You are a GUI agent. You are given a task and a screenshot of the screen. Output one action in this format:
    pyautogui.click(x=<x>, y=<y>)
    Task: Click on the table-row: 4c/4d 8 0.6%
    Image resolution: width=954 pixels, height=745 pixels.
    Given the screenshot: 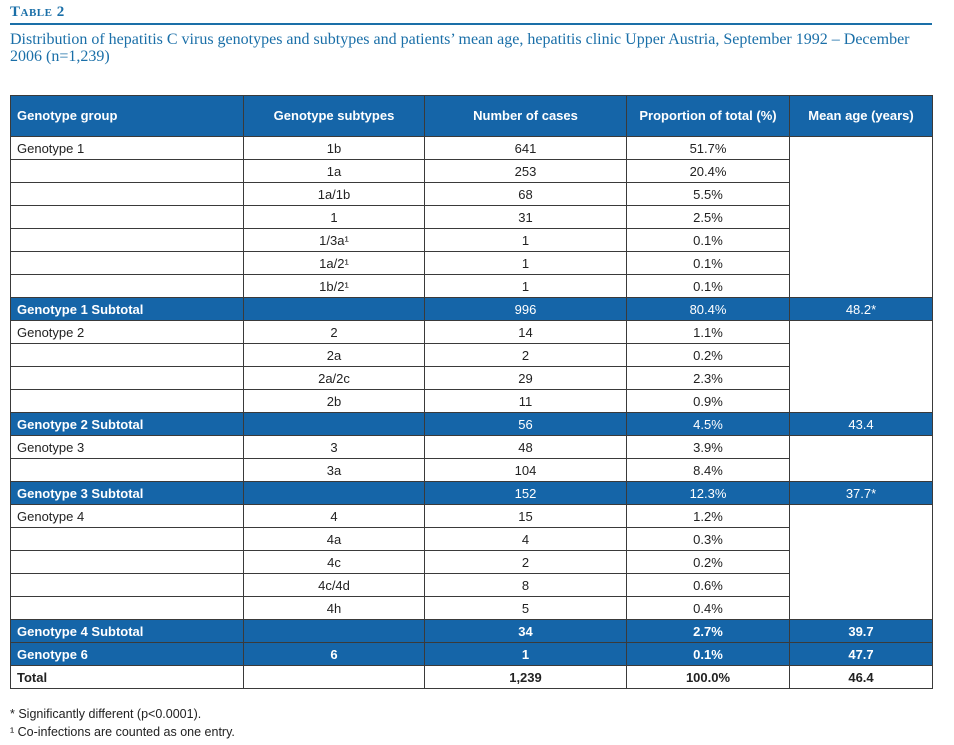 What is the action you would take?
    pyautogui.click(x=471, y=585)
    